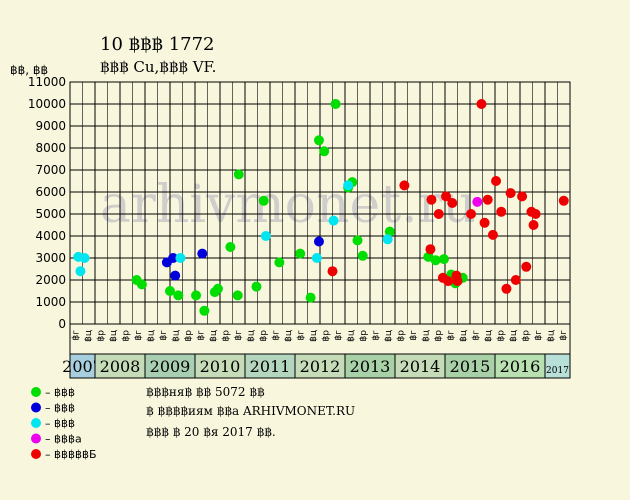 This screenshot has width=630, height=500. I want to click on y-tick-label: 6000, so click(50, 192).